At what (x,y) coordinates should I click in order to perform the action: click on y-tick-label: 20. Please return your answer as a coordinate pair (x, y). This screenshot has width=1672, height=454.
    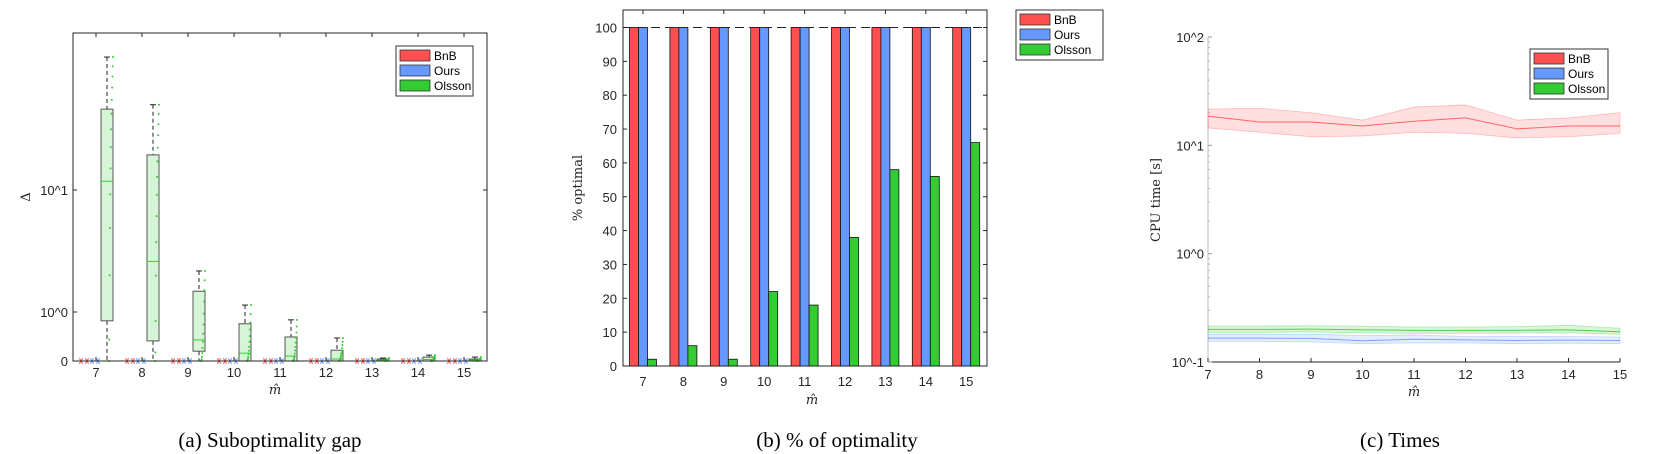
    Looking at the image, I should click on (610, 298).